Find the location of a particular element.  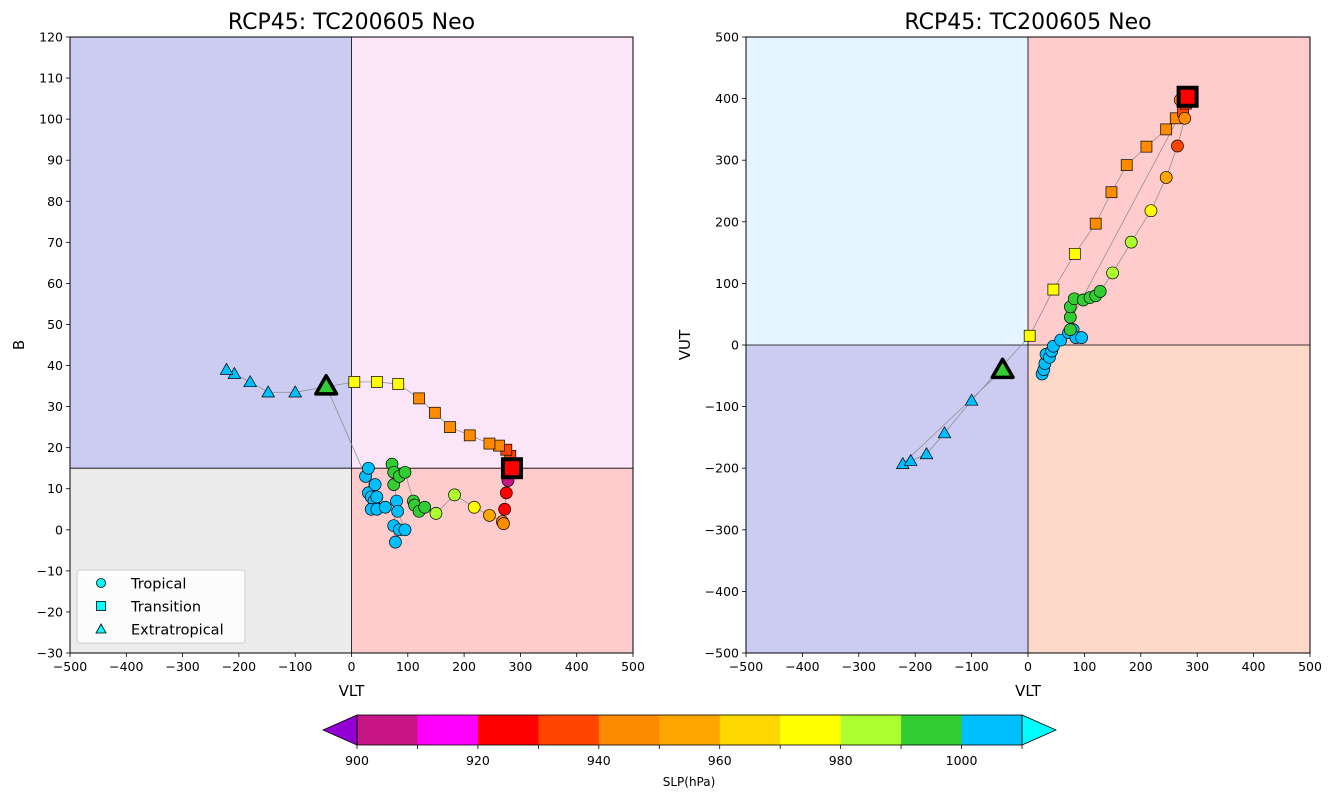

colorbar-tick-label: 980 is located at coordinates (841, 760).